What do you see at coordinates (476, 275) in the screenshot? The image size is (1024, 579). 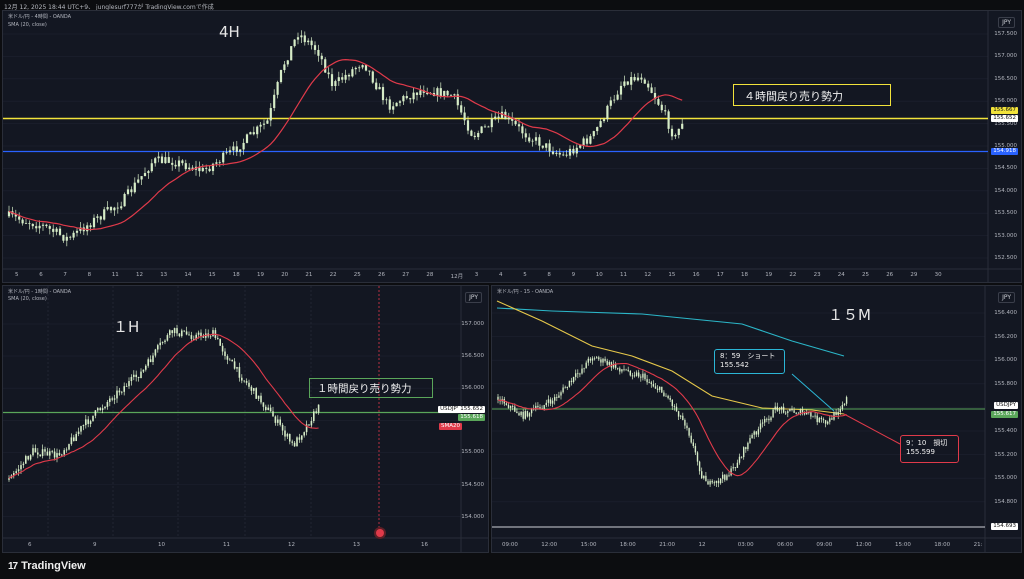 I see `time-tick-label: 3` at bounding box center [476, 275].